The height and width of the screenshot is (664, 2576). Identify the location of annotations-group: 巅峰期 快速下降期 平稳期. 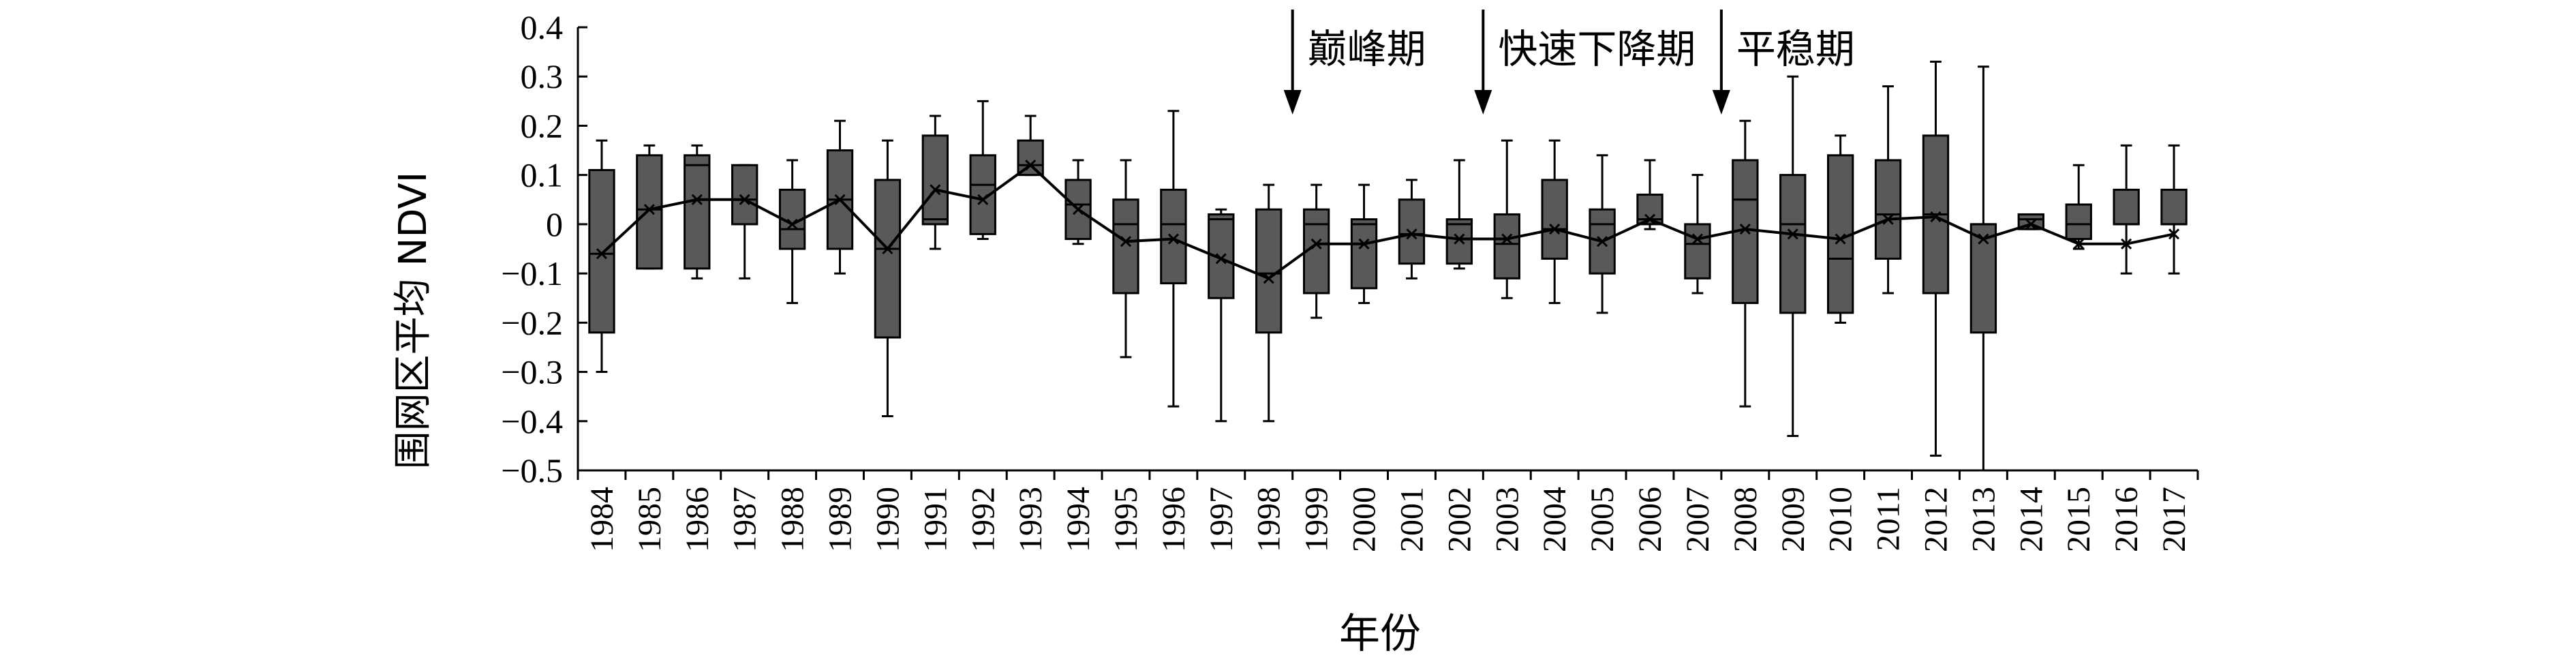
(1569, 62).